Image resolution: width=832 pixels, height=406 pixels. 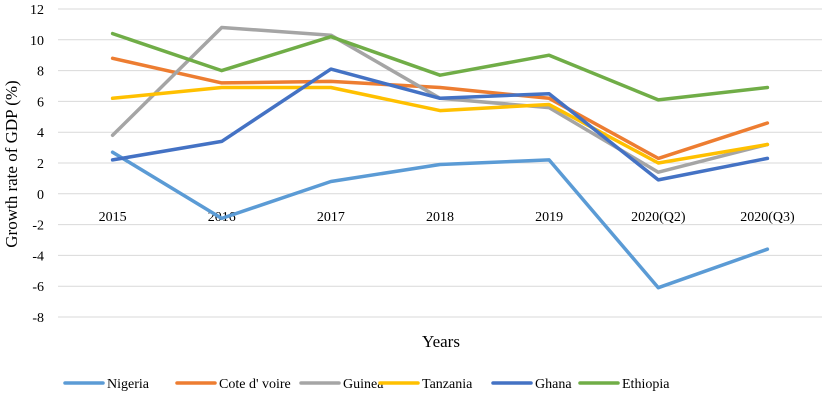 I want to click on x-axis-tick-labels: 2015 2016 2017 2018 2019 2020(Q2) 2020(Q3), so click(x=447, y=217).